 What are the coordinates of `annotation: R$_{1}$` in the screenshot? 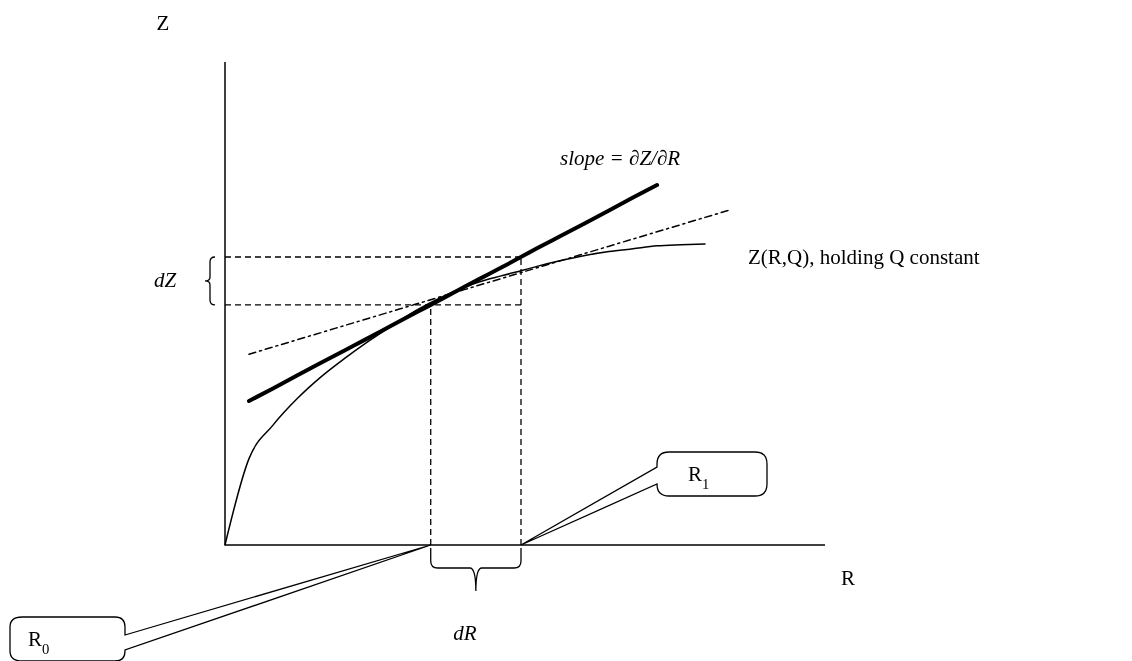 It's located at (699, 477).